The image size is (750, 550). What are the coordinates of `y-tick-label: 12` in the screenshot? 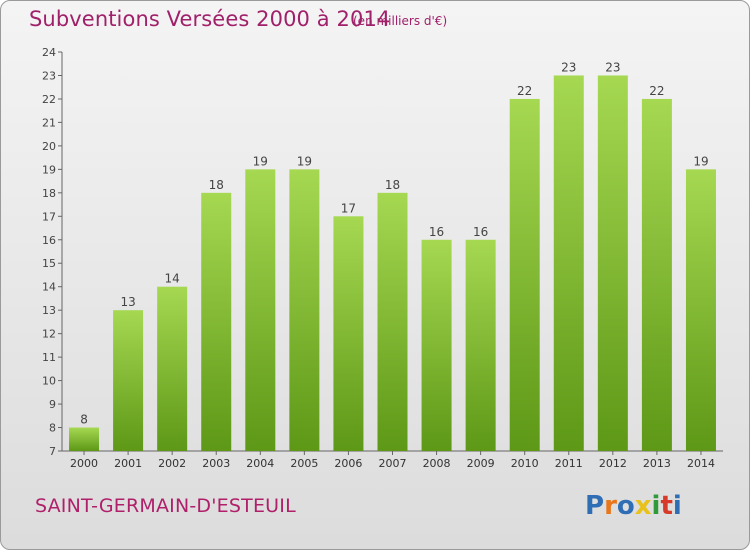 It's located at (49, 334).